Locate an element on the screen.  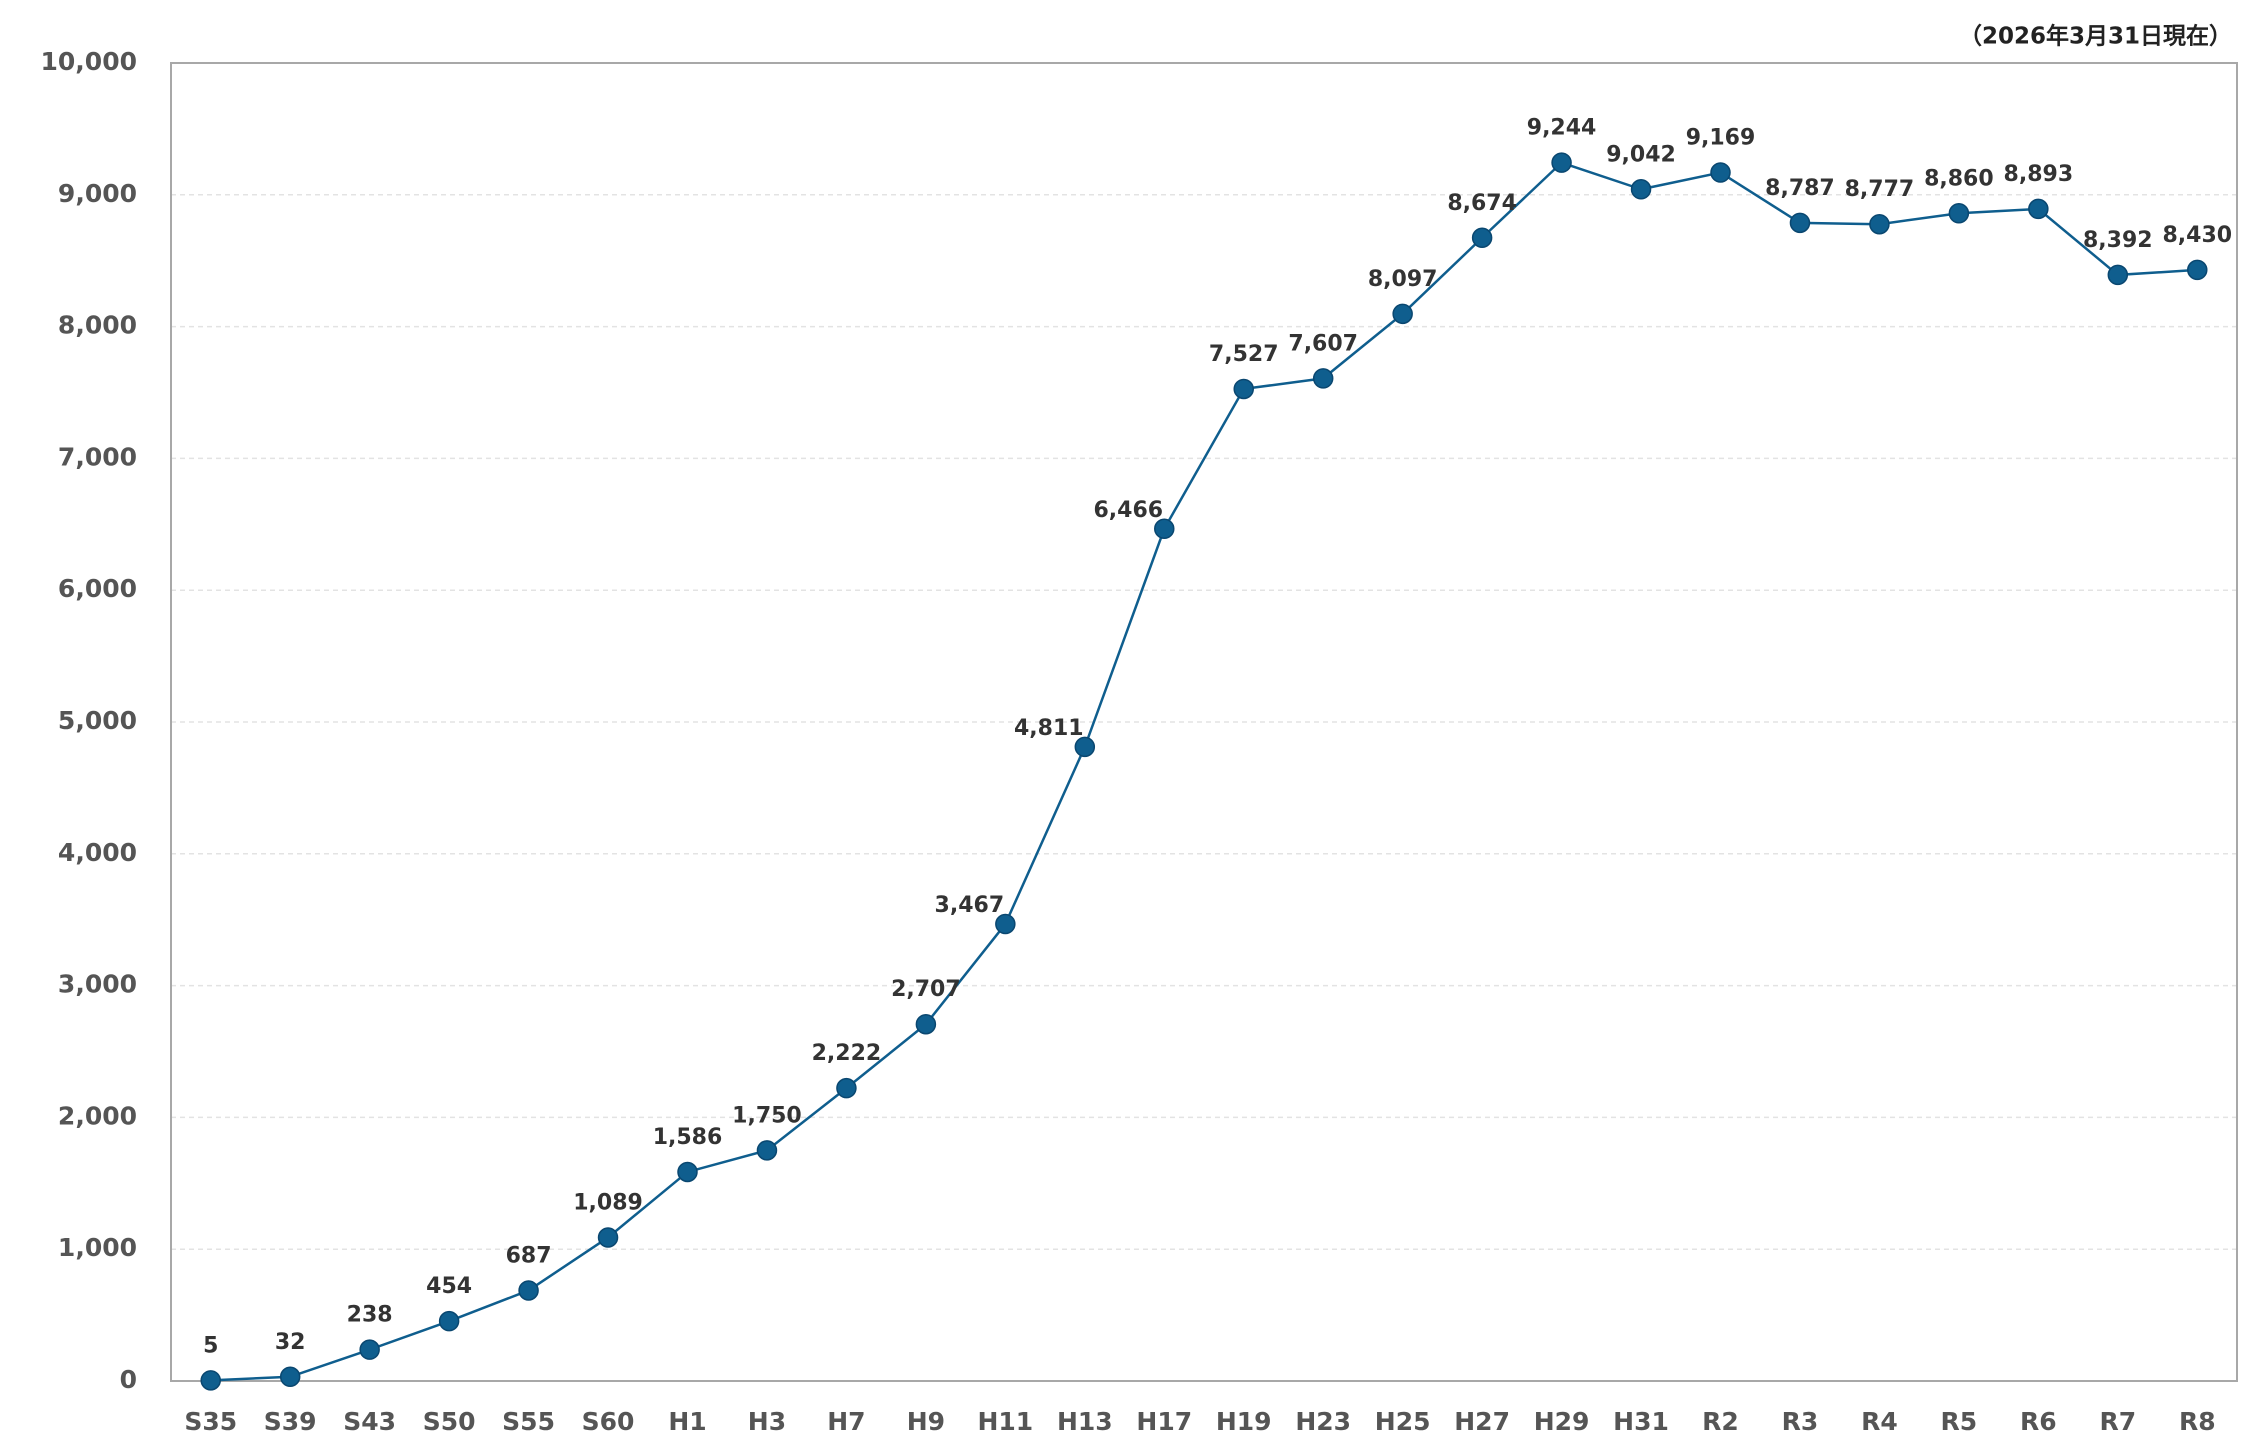
y-tick-label: 0 is located at coordinates (128, 1379).